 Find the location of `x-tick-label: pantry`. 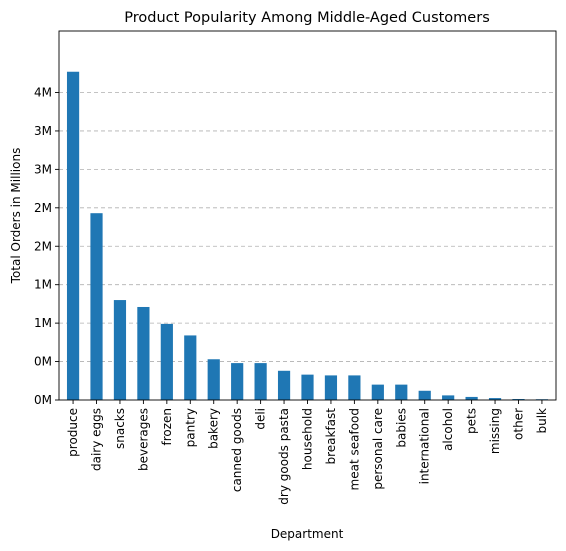

x-tick-label: pantry is located at coordinates (190, 427).